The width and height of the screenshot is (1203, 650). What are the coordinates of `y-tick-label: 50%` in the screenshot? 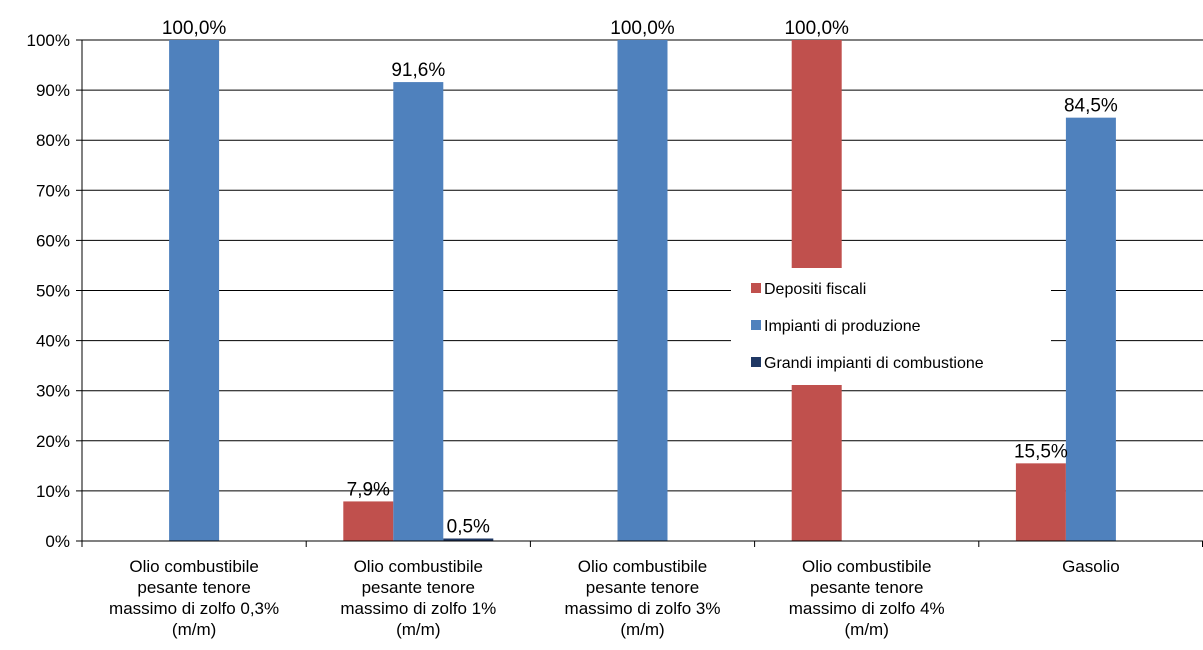 It's located at (53, 291).